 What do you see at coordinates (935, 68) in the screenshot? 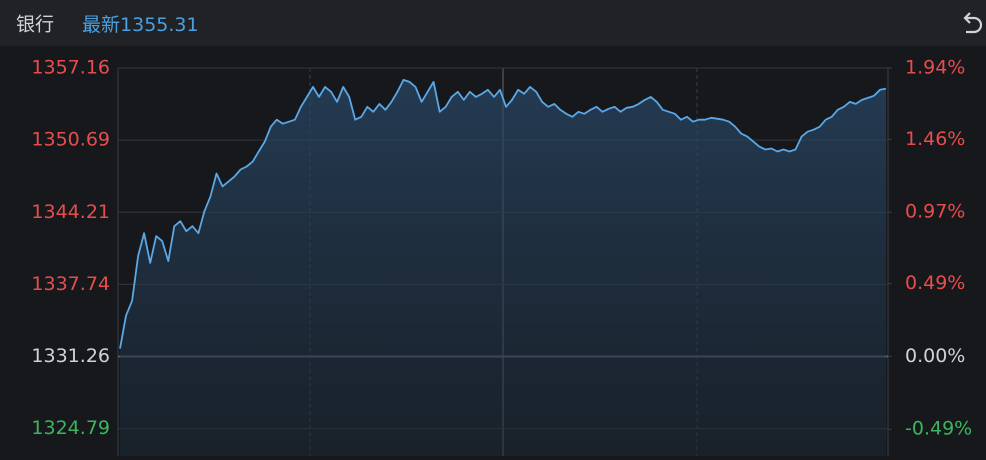
I see `y2-tick-label: 1.94%` at bounding box center [935, 68].